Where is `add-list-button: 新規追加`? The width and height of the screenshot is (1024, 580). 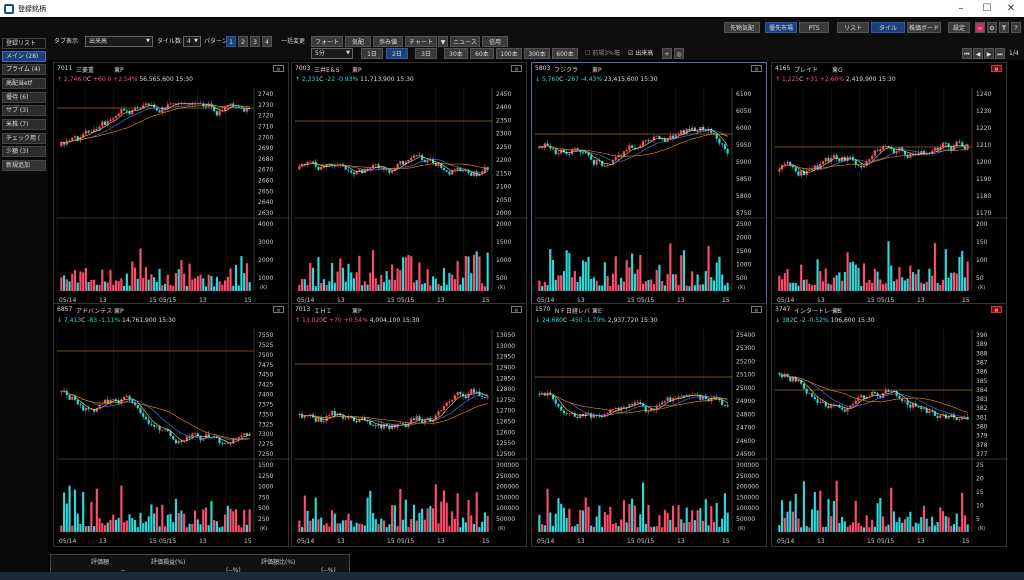
add-list-button: 新規追加 is located at coordinates (24, 165).